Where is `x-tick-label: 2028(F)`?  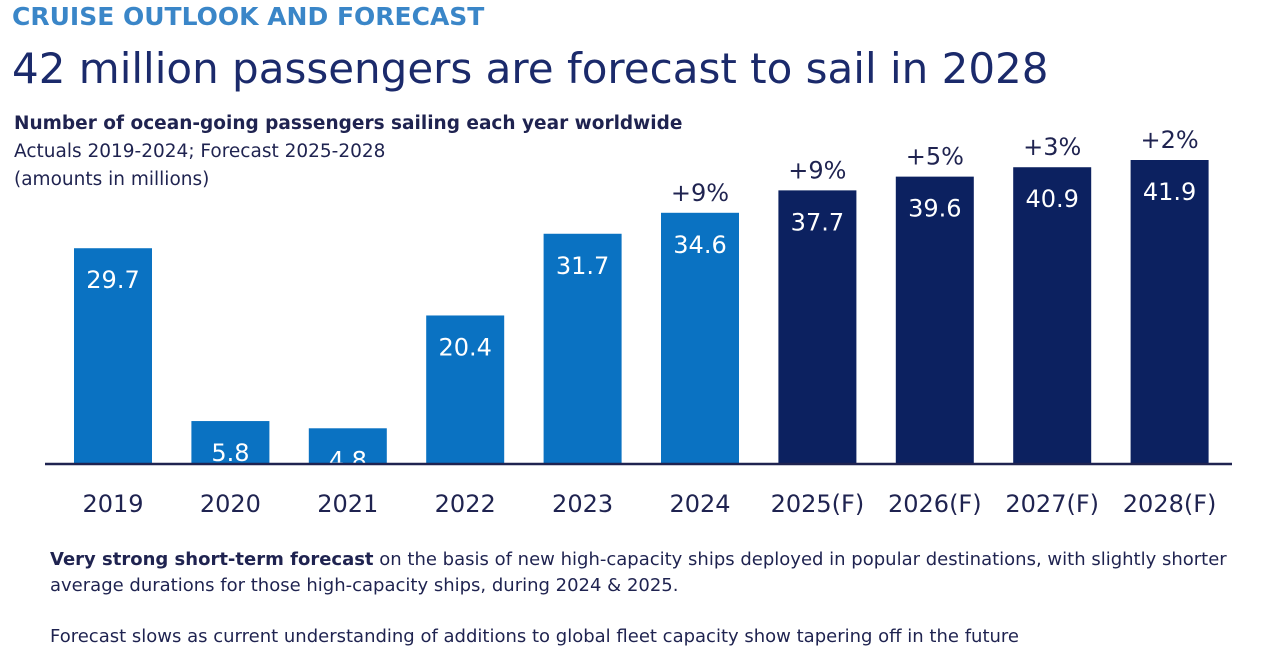
x-tick-label: 2028(F) is located at coordinates (1170, 504).